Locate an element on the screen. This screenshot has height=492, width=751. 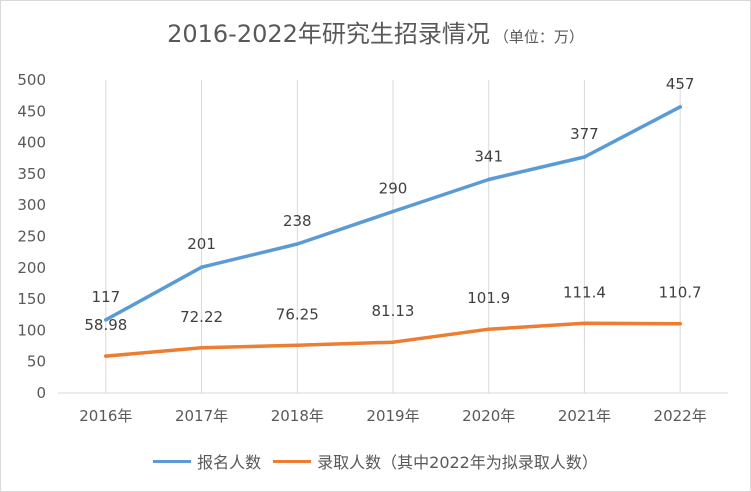
data-label-applicants-2017: 201 is located at coordinates (201, 244).